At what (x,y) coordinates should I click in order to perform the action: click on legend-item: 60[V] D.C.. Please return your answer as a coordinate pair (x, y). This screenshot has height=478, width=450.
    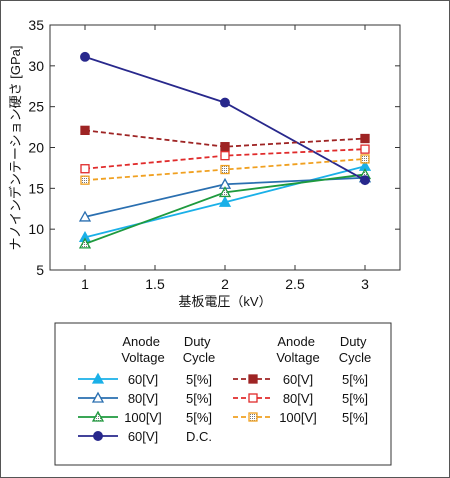
    Looking at the image, I should click on (145, 436).